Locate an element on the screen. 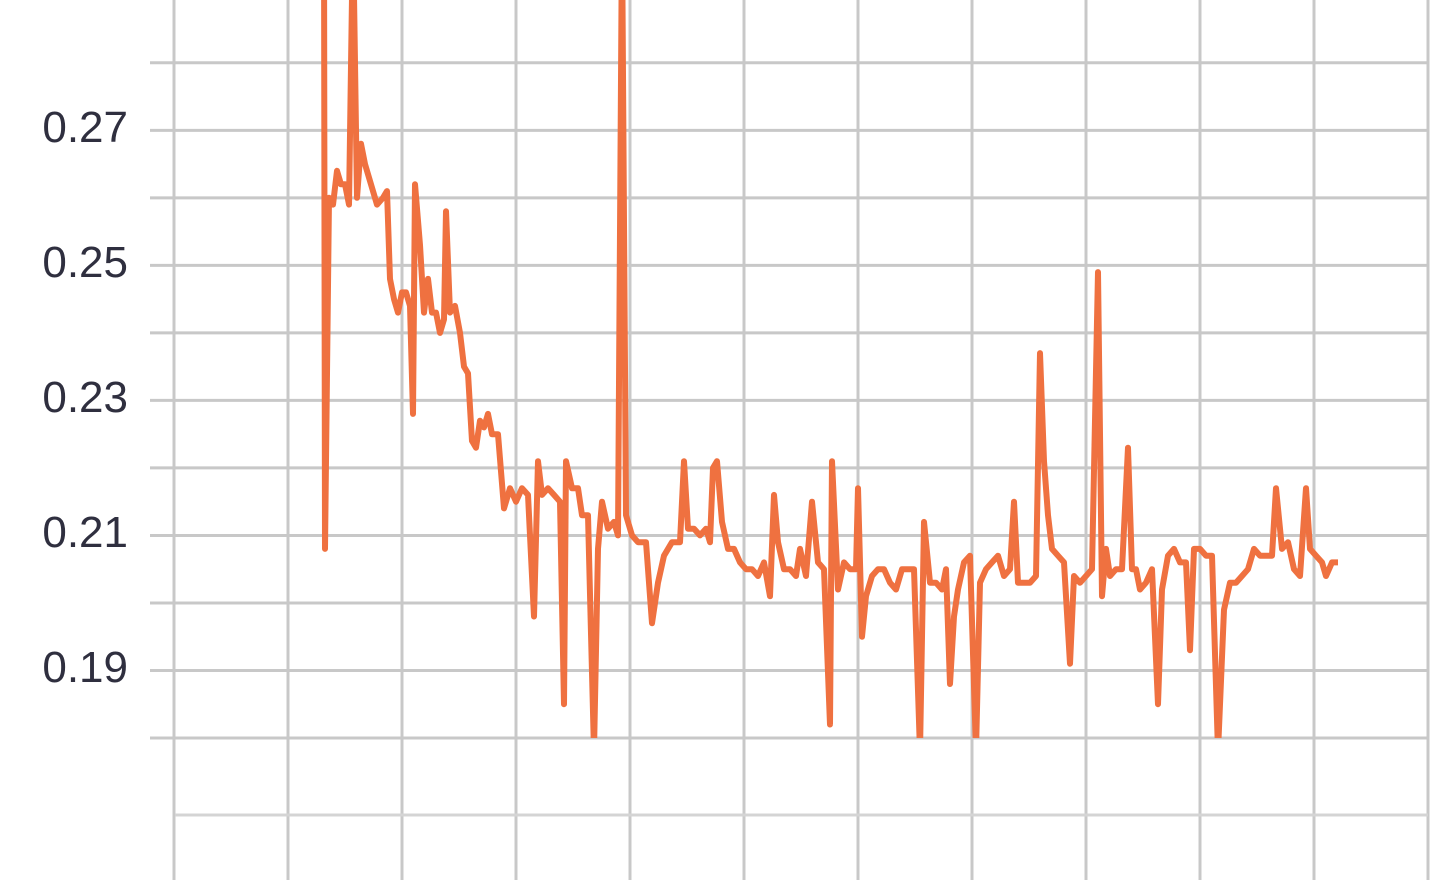 The height and width of the screenshot is (880, 1433). y-tick-label: 0.21 is located at coordinates (85, 532).